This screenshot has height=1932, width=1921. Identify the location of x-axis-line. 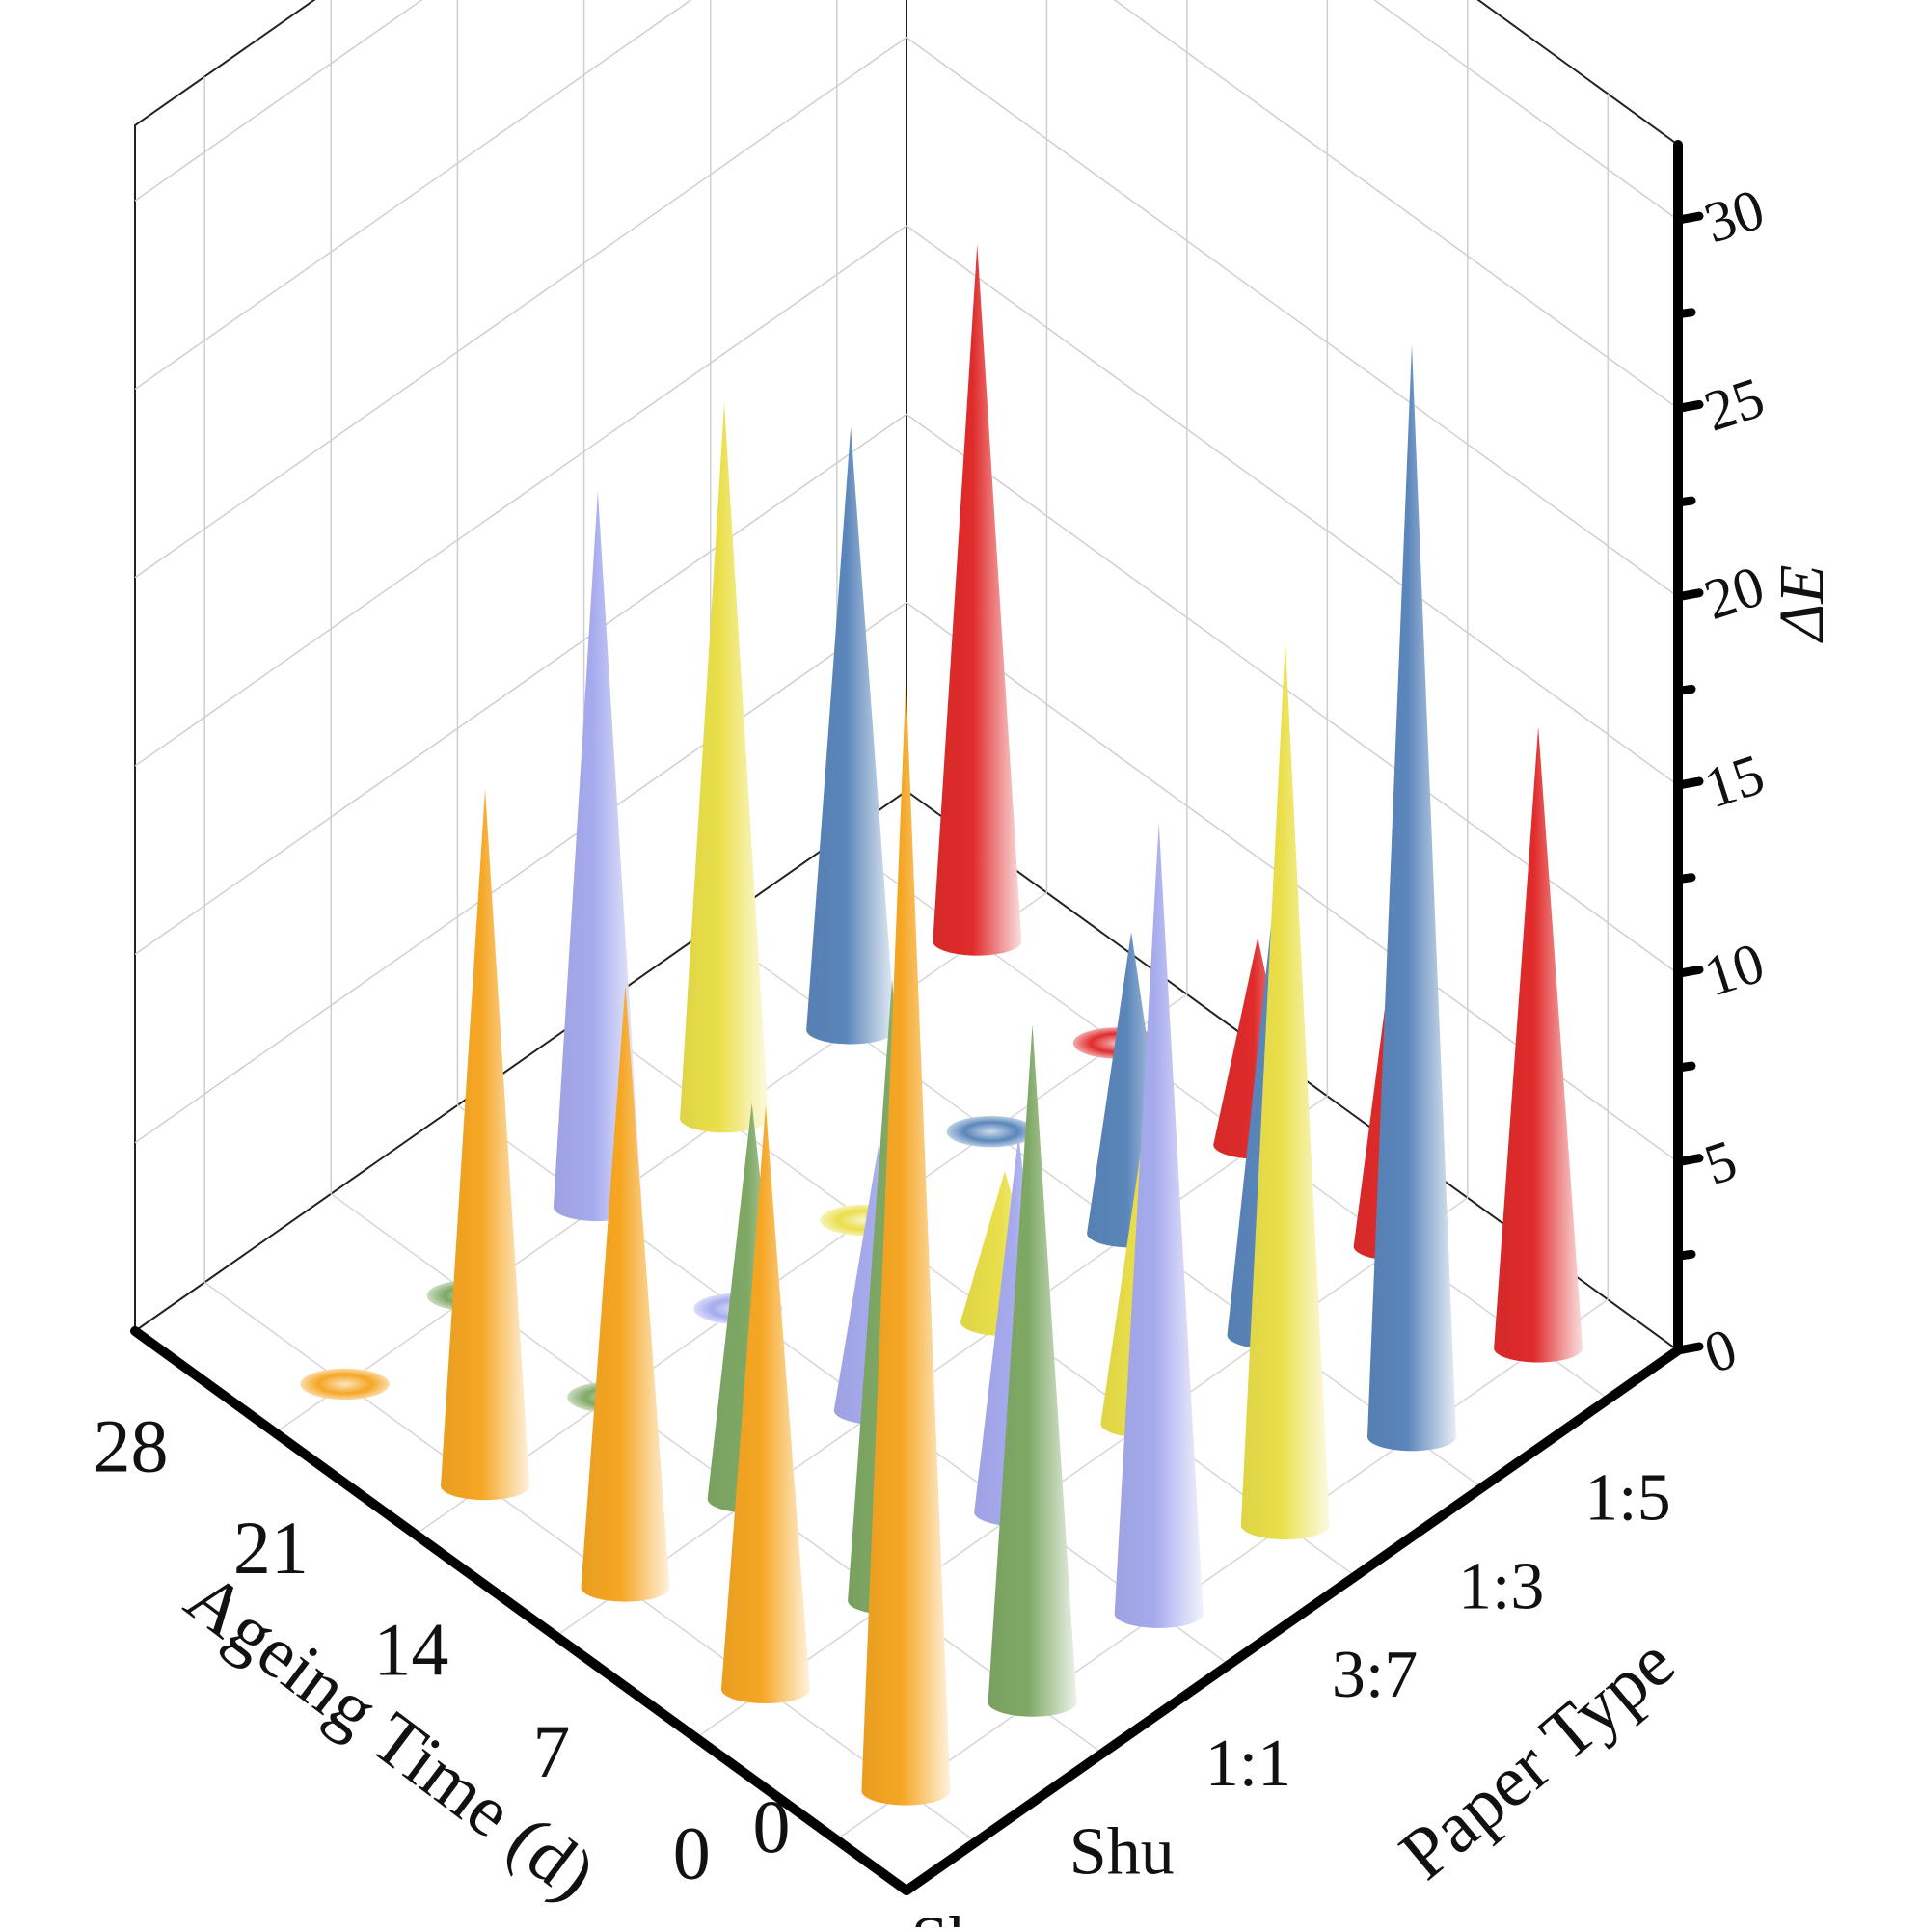
(520, 1610).